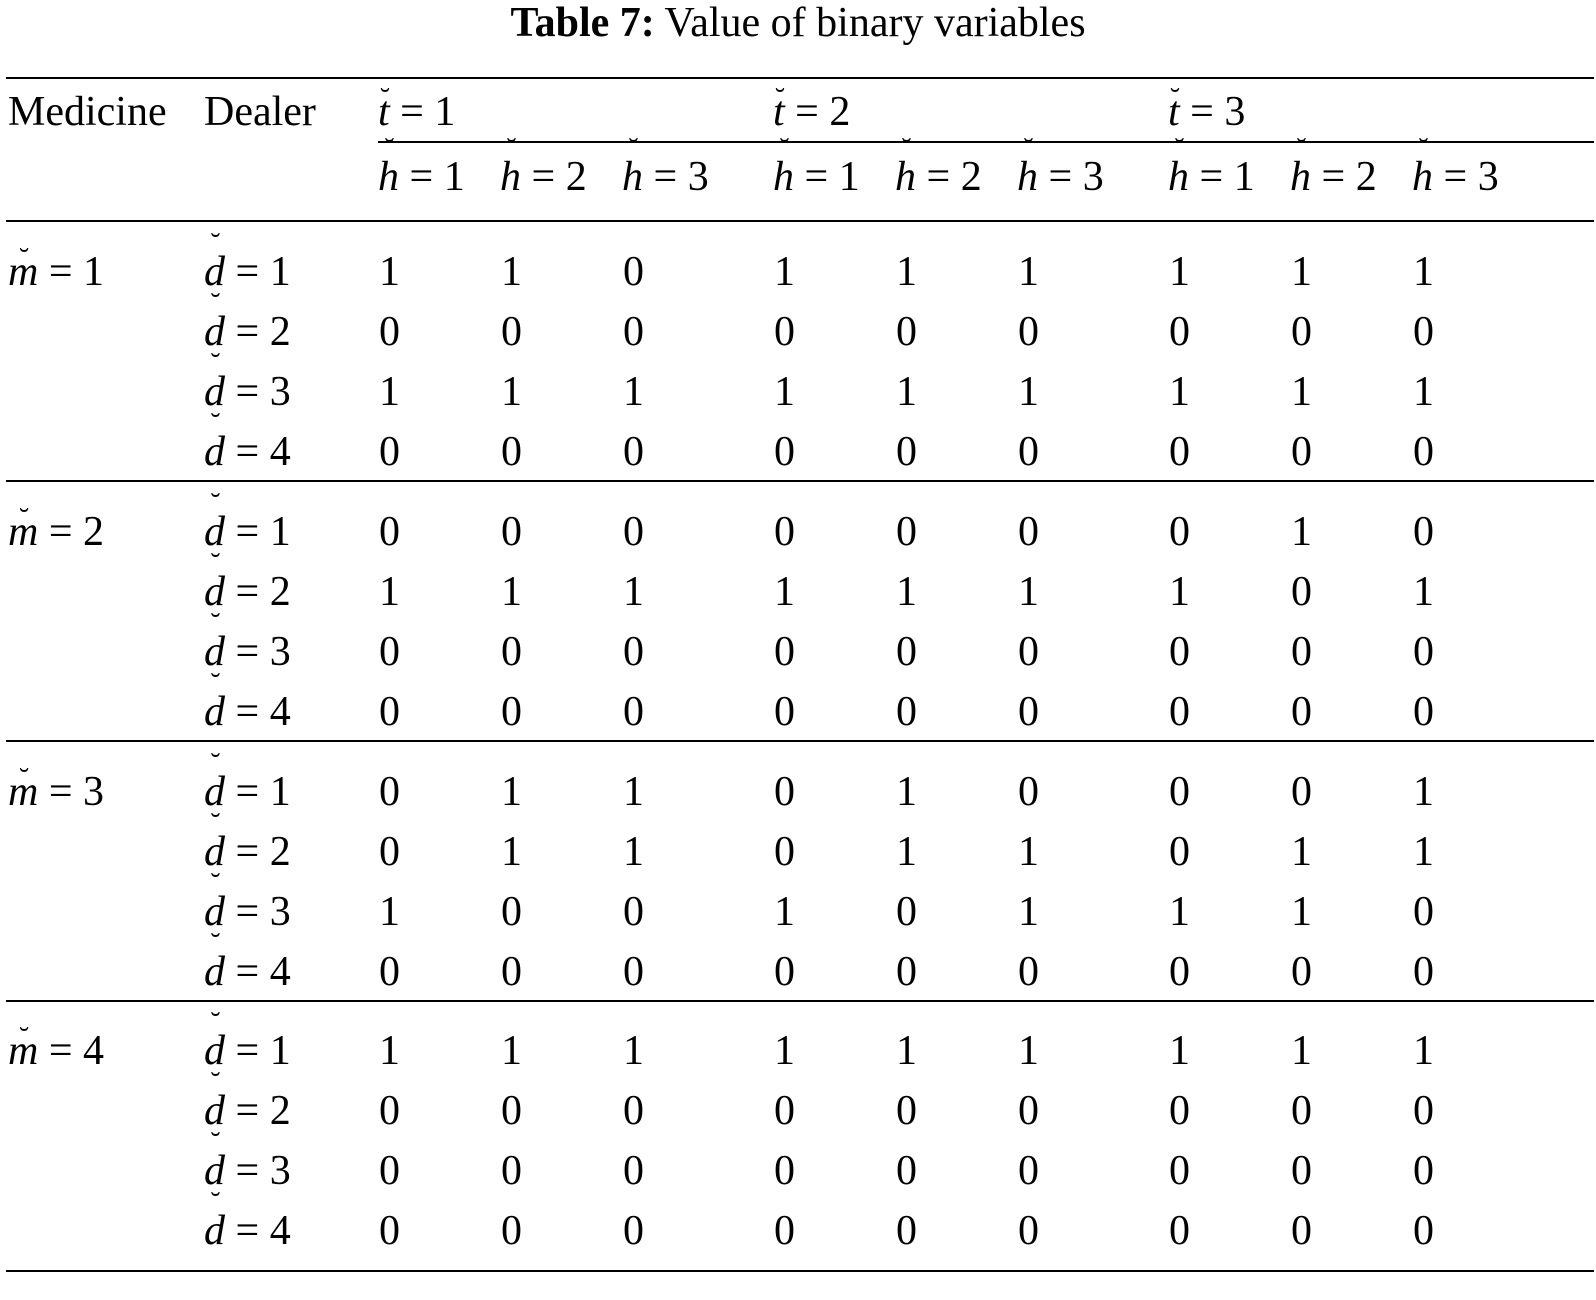 The height and width of the screenshot is (1300, 1596). What do you see at coordinates (445, 112) in the screenshot?
I see `t-group-value: 1` at bounding box center [445, 112].